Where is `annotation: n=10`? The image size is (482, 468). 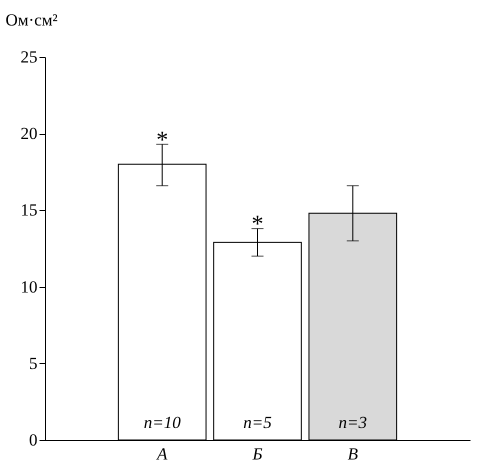 annotation: n=10 is located at coordinates (163, 422).